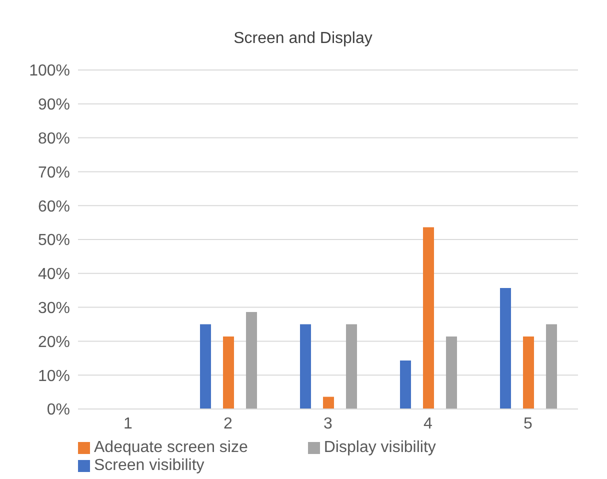  Describe the element at coordinates (54, 173) in the screenshot. I see `y-tick-label: 70%` at that location.